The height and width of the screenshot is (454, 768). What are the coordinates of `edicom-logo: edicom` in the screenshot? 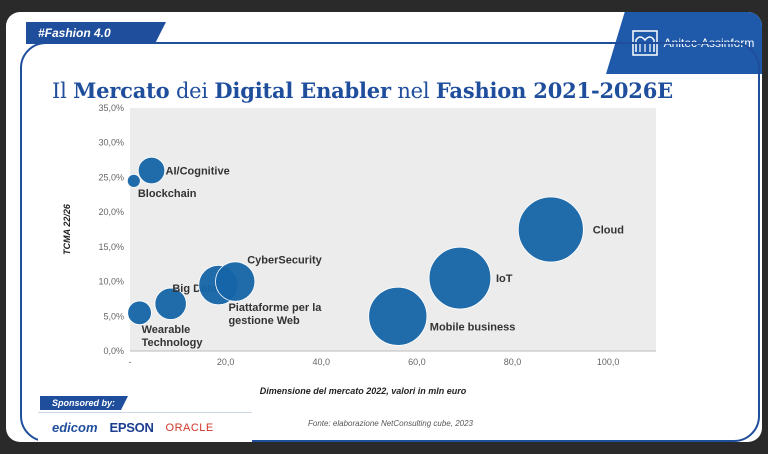 It's located at (75, 427).